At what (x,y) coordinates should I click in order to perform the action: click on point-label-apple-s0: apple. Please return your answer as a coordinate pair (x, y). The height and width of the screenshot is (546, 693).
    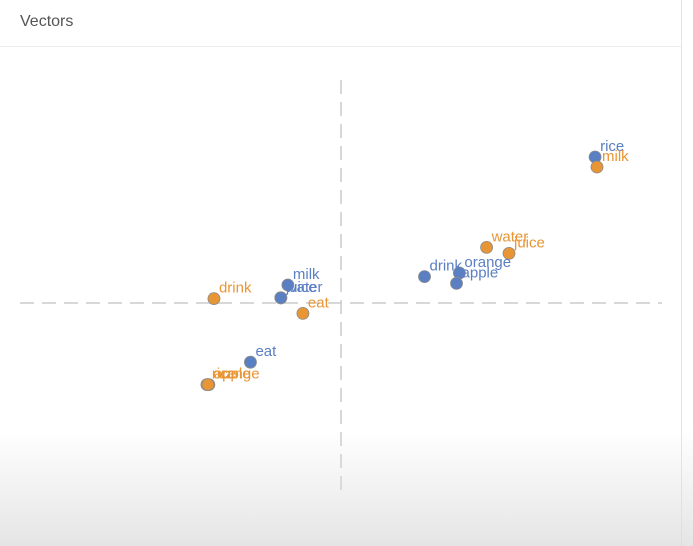
    Looking at the image, I should click on (480, 272).